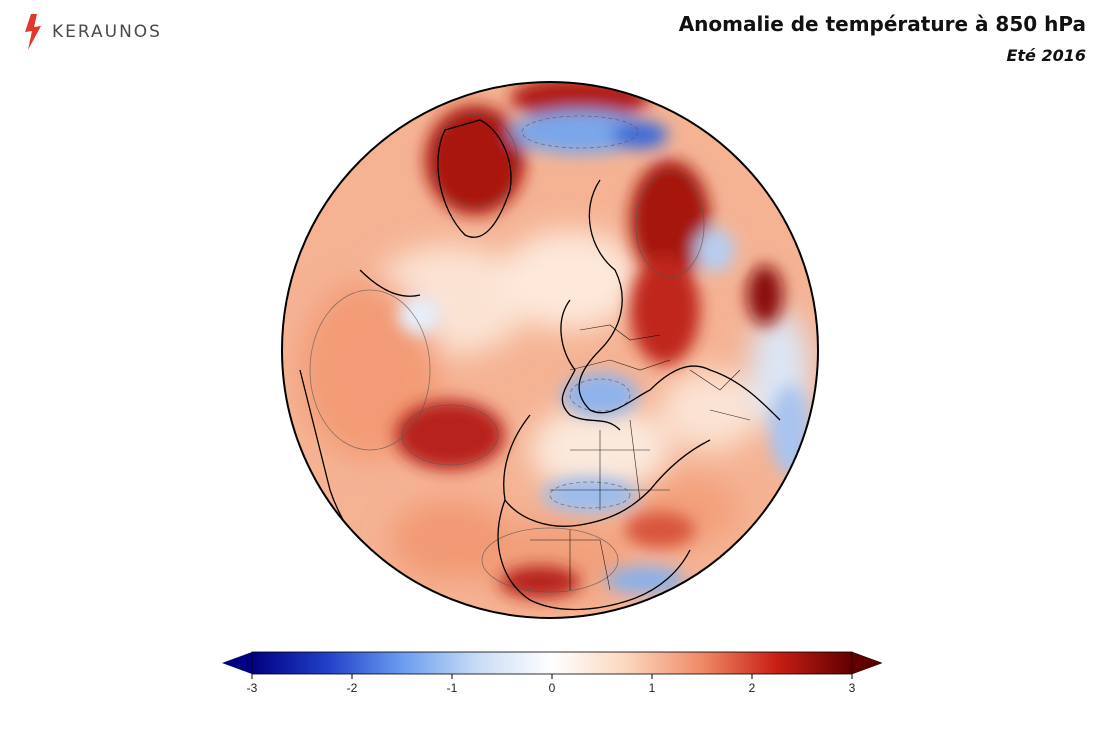 The image size is (1104, 736). I want to click on colorbar-tick-label: 3, so click(852, 688).